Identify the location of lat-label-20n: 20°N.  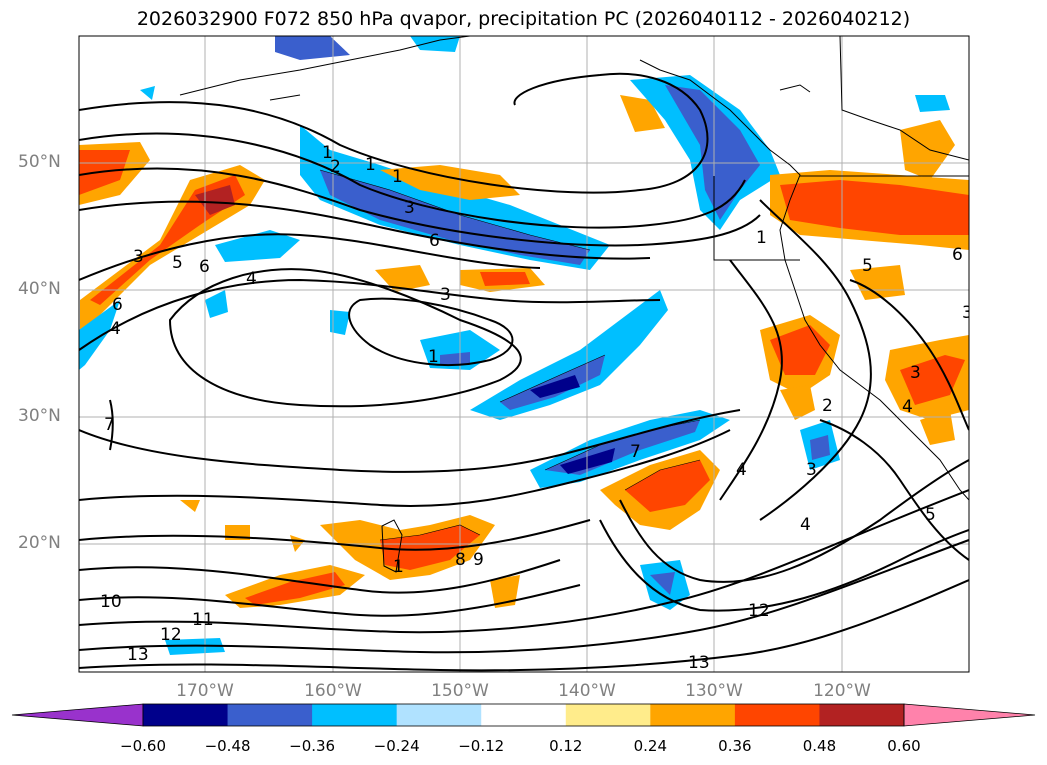
(39, 543).